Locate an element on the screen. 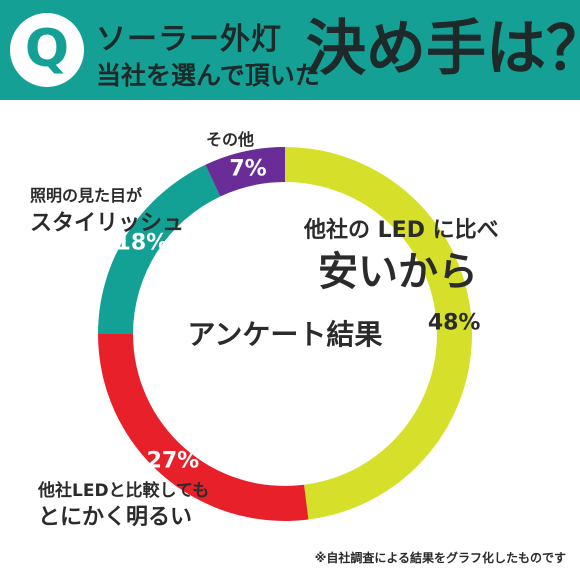 The height and width of the screenshot is (580, 580). chart-title: アンケート結果 is located at coordinates (285, 334).